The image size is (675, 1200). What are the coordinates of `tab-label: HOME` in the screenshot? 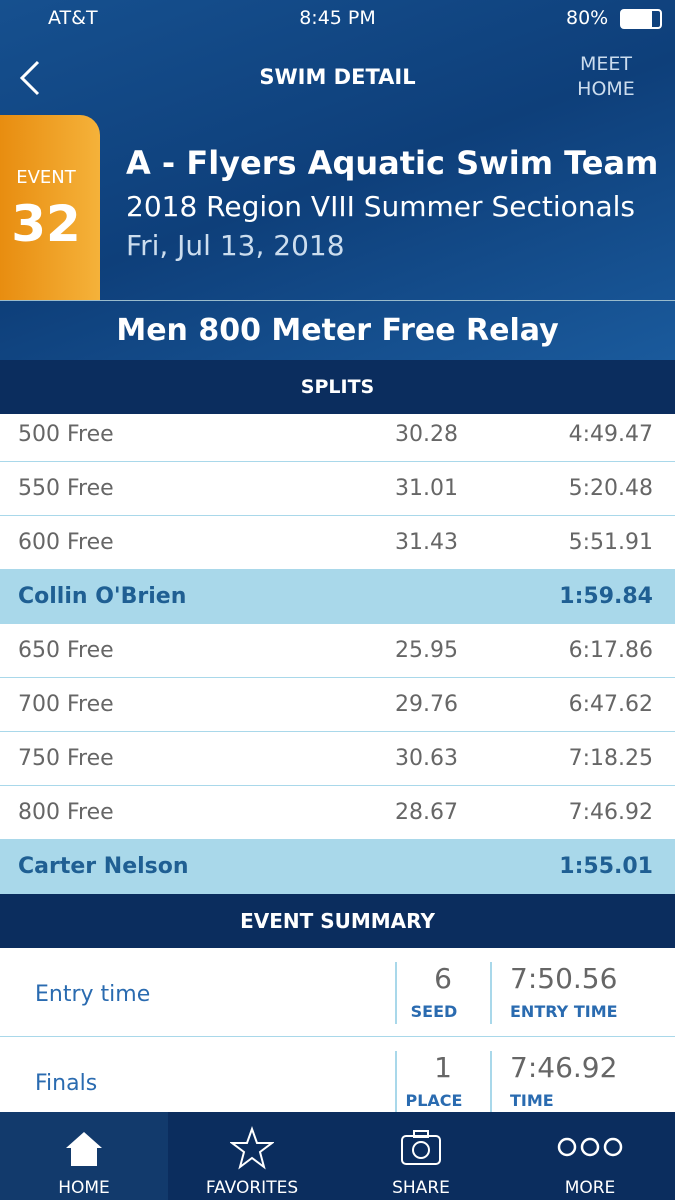 It's located at (84, 1188).